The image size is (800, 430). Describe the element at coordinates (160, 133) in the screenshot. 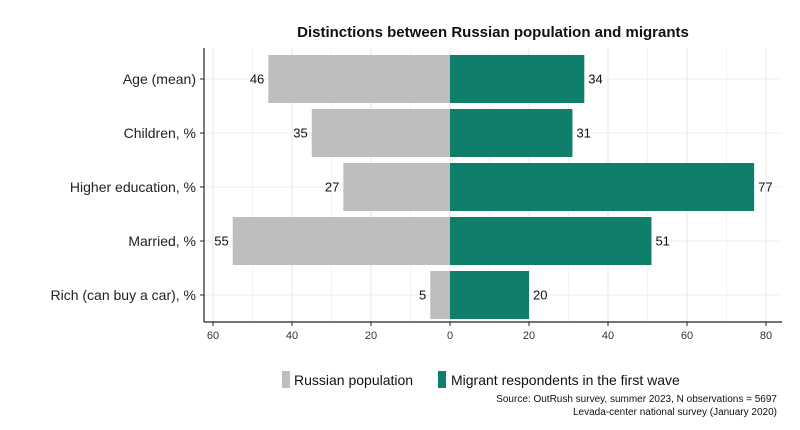

I see `category-label-1: Children, %` at that location.